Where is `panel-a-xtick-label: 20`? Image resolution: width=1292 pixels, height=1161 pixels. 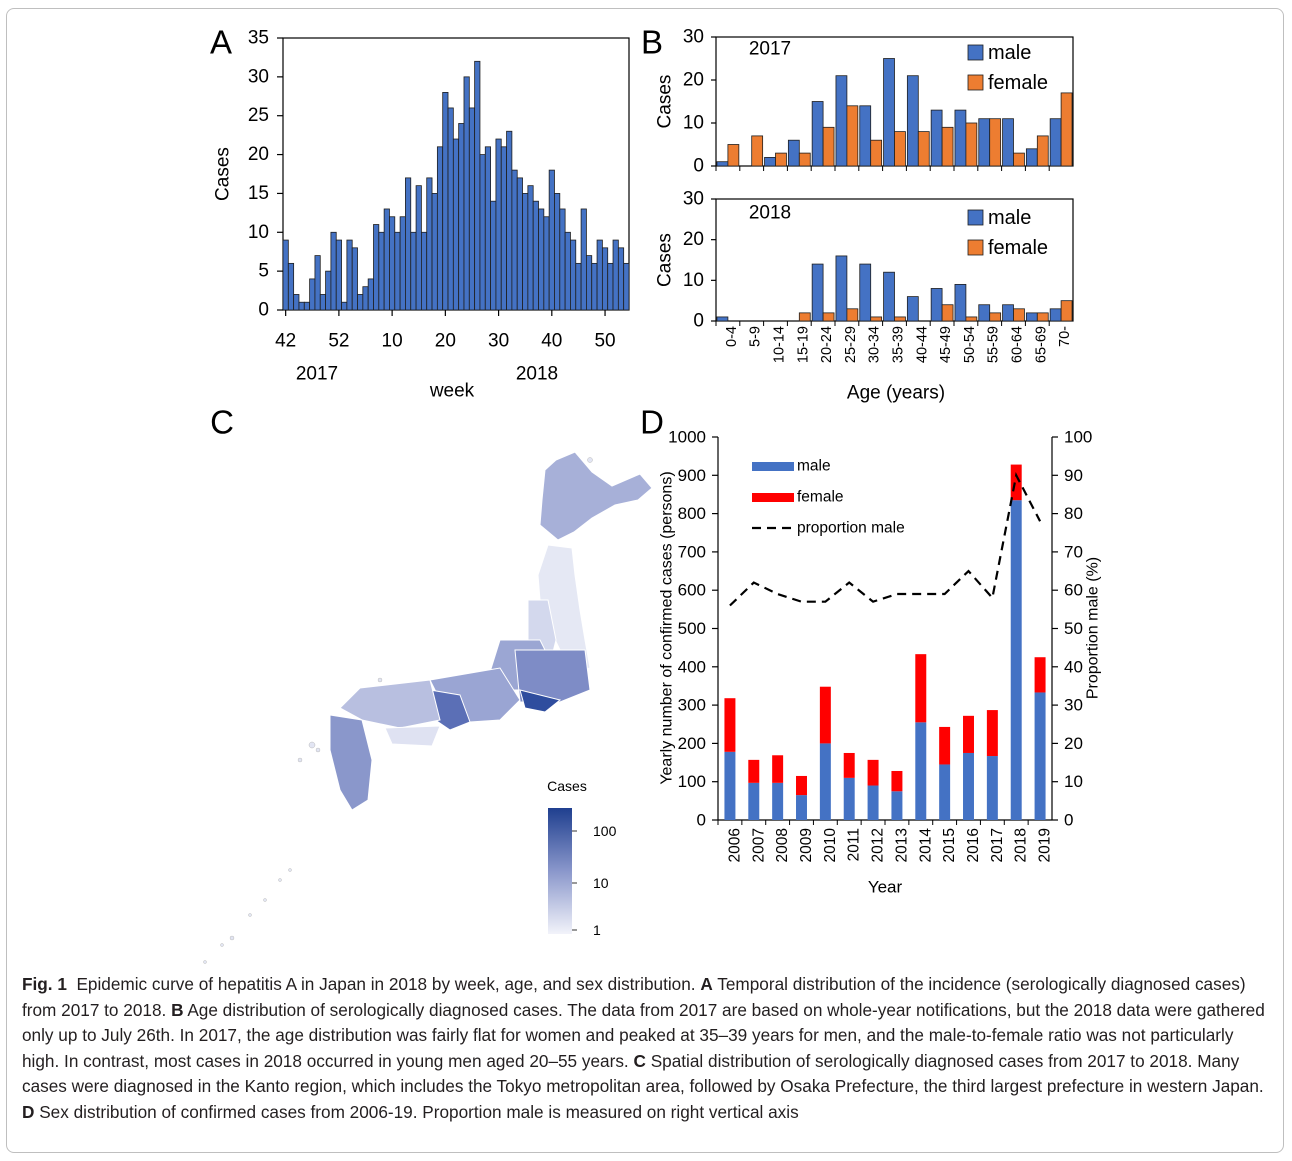 panel-a-xtick-label: 20 is located at coordinates (445, 341).